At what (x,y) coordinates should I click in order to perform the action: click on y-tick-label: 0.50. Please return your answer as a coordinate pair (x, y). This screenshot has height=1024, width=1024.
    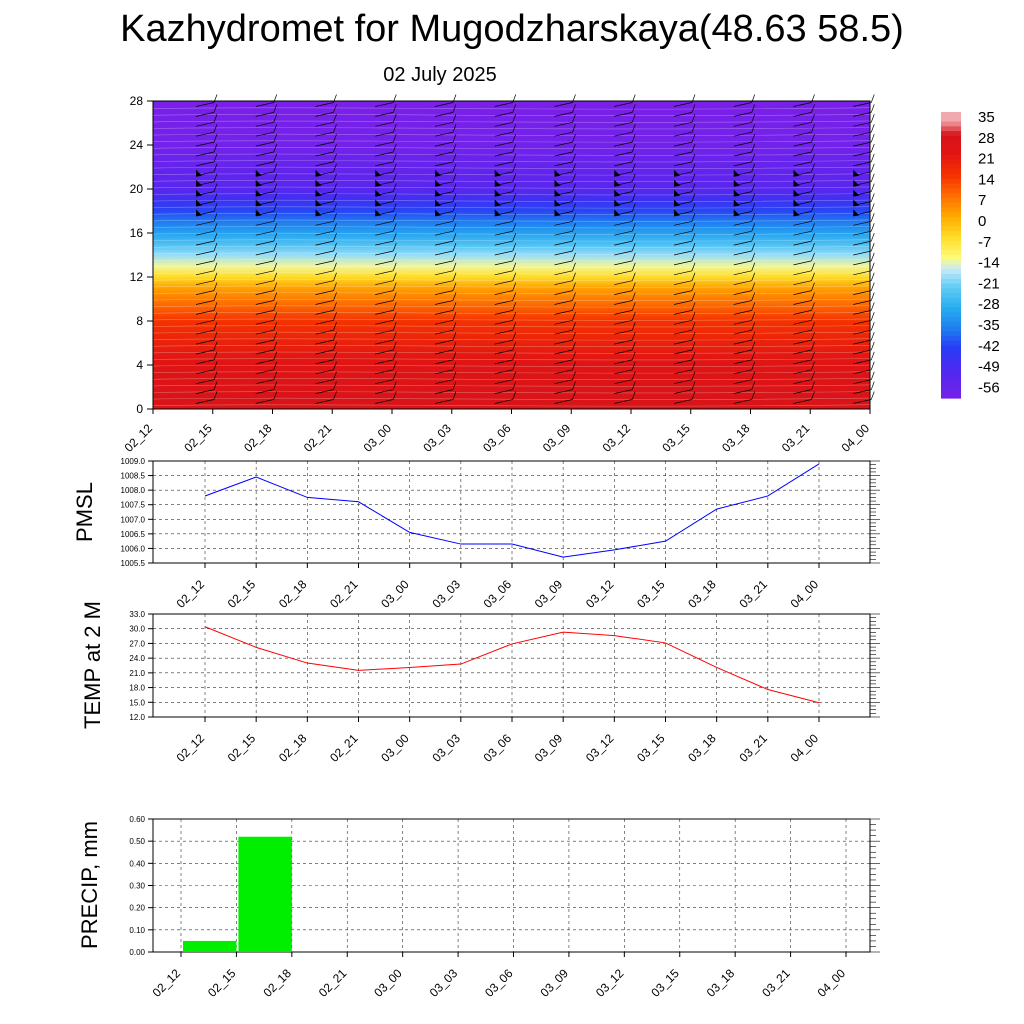
    Looking at the image, I should click on (137, 841).